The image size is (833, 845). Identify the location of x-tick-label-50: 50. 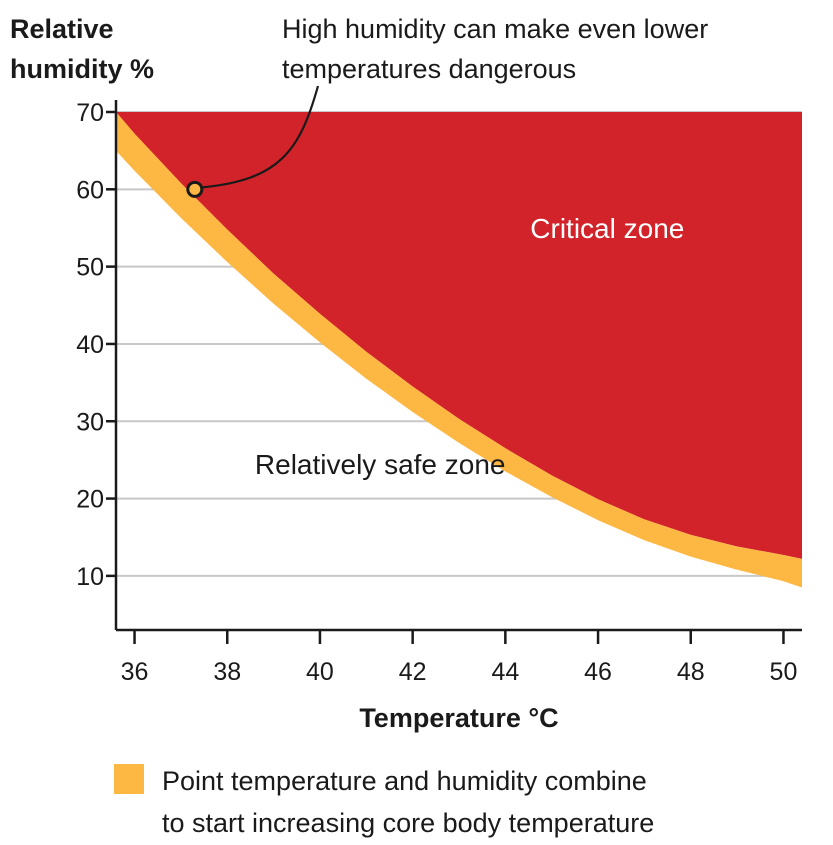
(784, 672).